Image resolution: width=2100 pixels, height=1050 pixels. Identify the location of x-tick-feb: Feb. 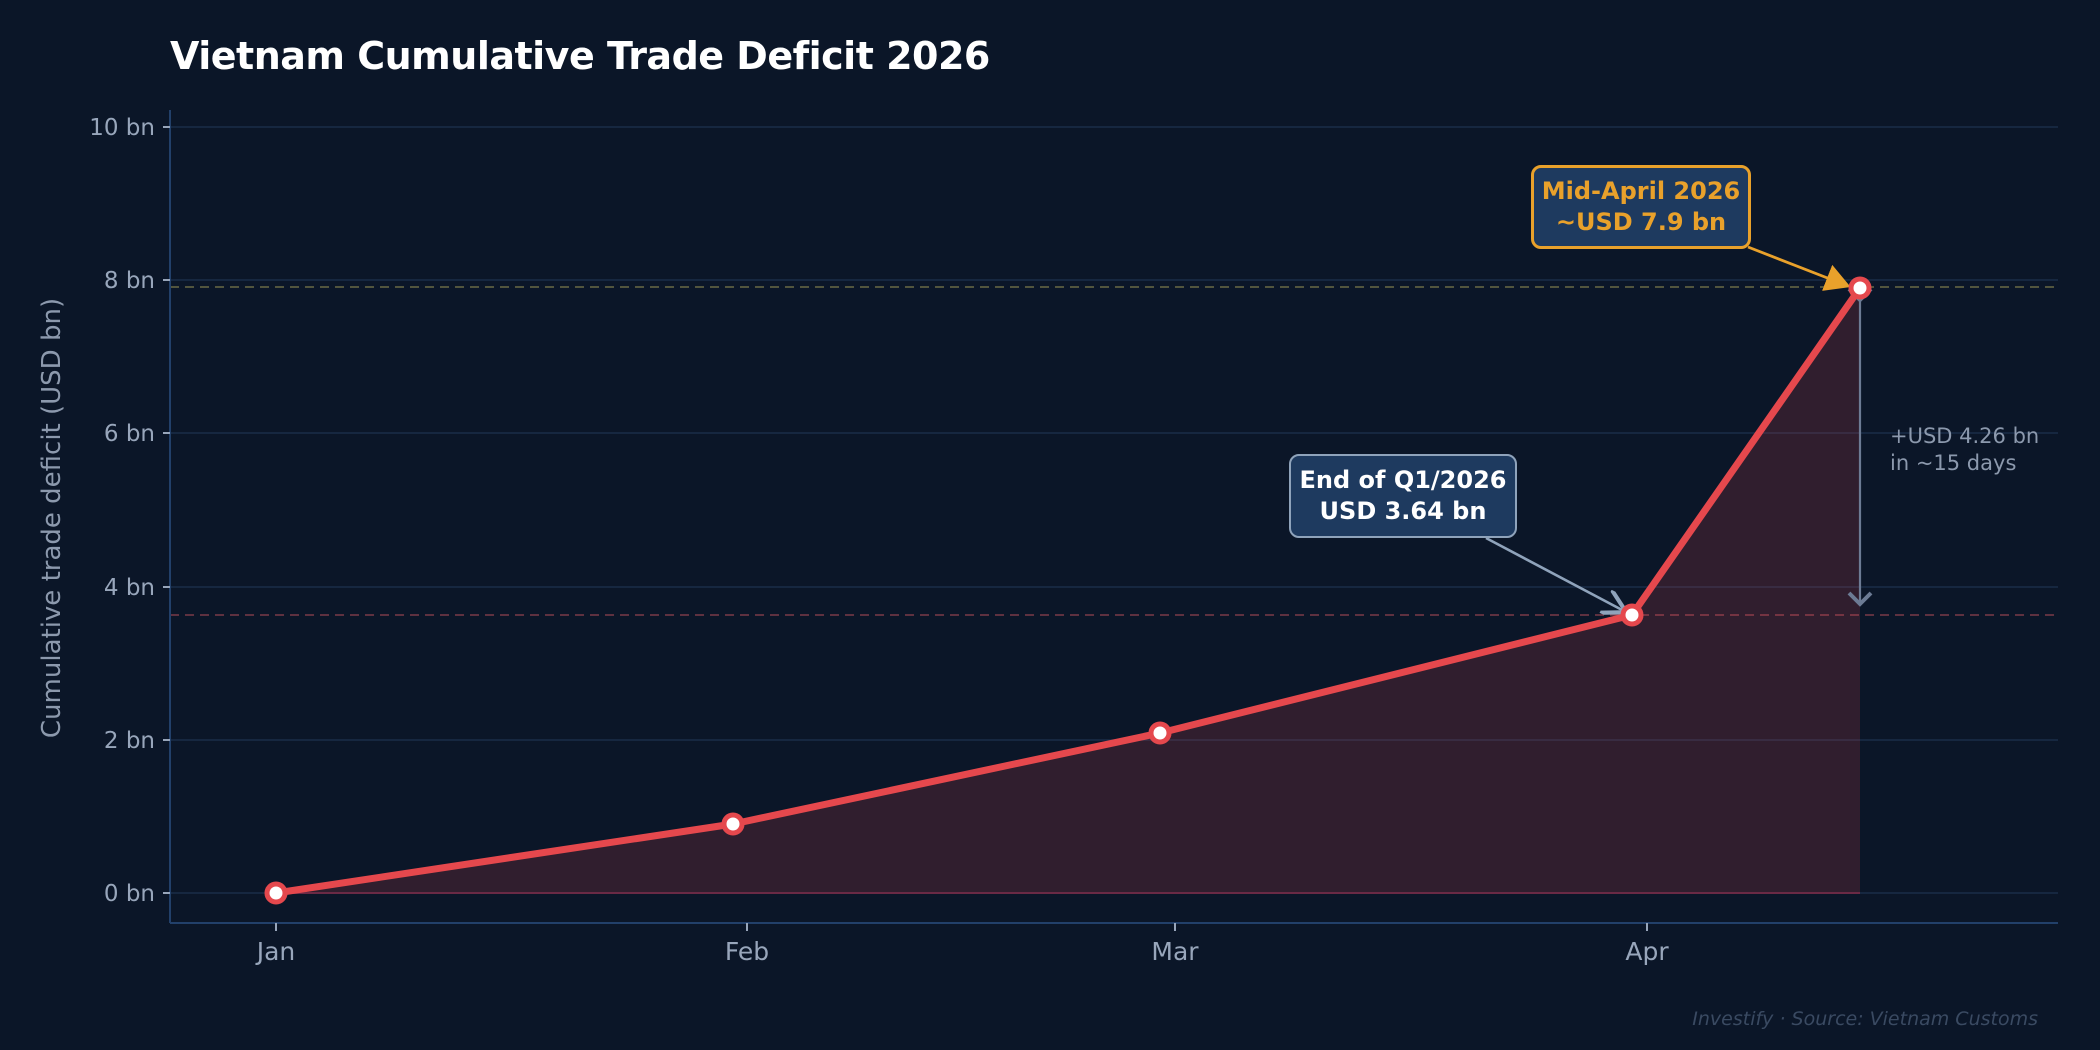
(747, 951).